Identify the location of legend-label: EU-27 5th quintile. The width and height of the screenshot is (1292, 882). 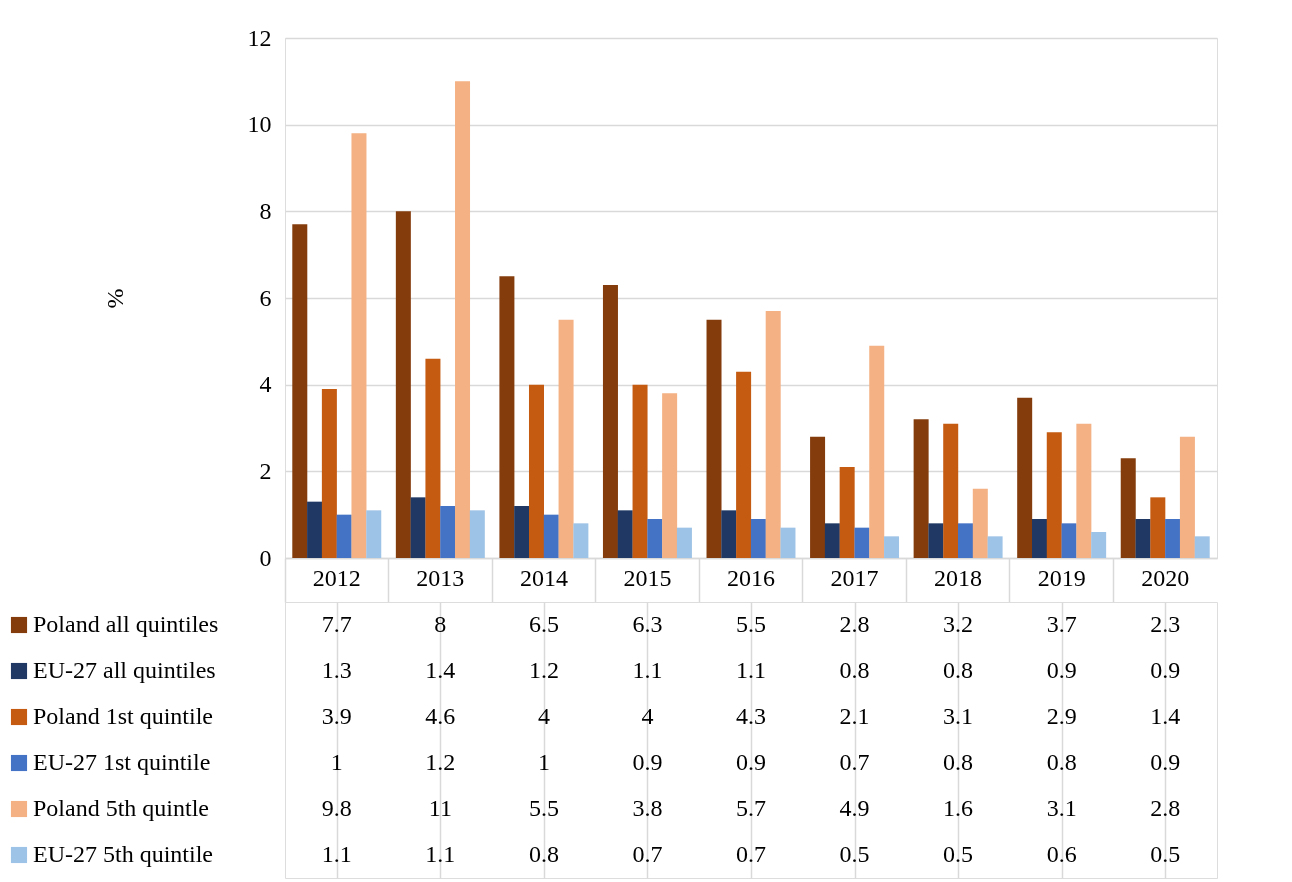
(123, 854).